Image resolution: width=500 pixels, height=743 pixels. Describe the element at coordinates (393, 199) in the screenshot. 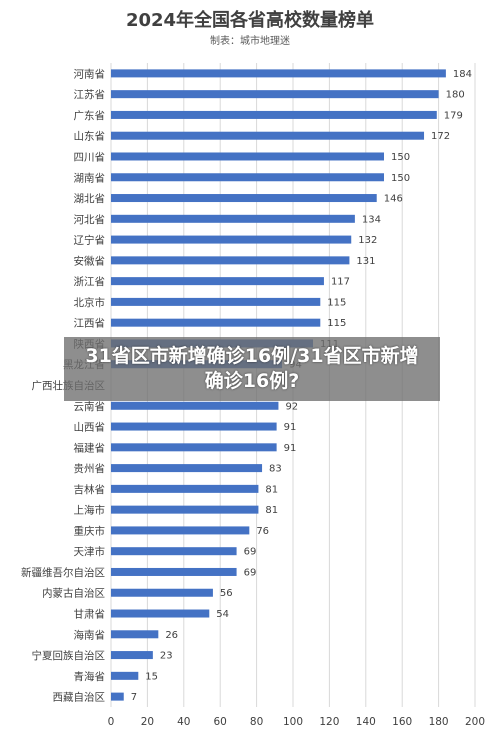

I see `value-label: 146` at that location.